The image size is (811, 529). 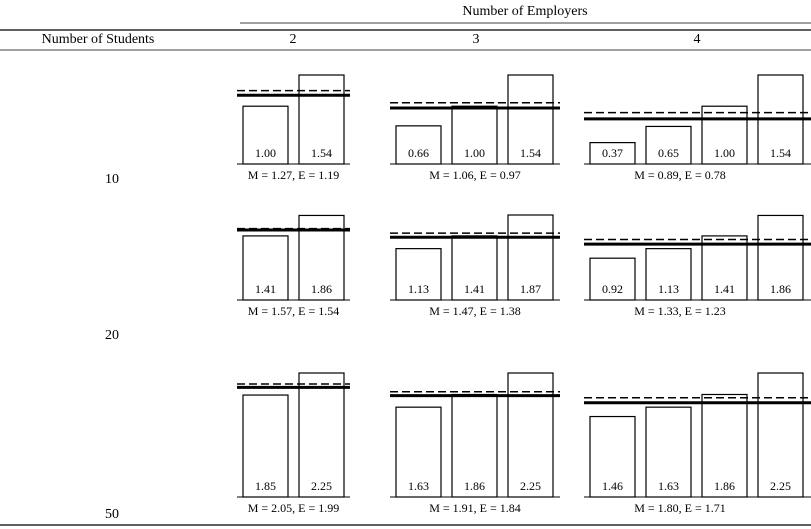 I want to click on column-header: 4, so click(x=697, y=39).